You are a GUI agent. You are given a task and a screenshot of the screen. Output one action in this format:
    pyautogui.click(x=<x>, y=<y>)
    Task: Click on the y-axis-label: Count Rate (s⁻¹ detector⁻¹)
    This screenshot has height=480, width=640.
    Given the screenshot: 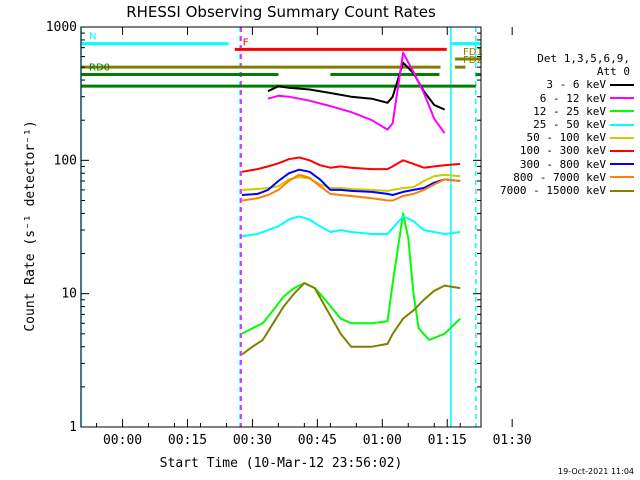 What is the action you would take?
    pyautogui.click(x=30, y=225)
    